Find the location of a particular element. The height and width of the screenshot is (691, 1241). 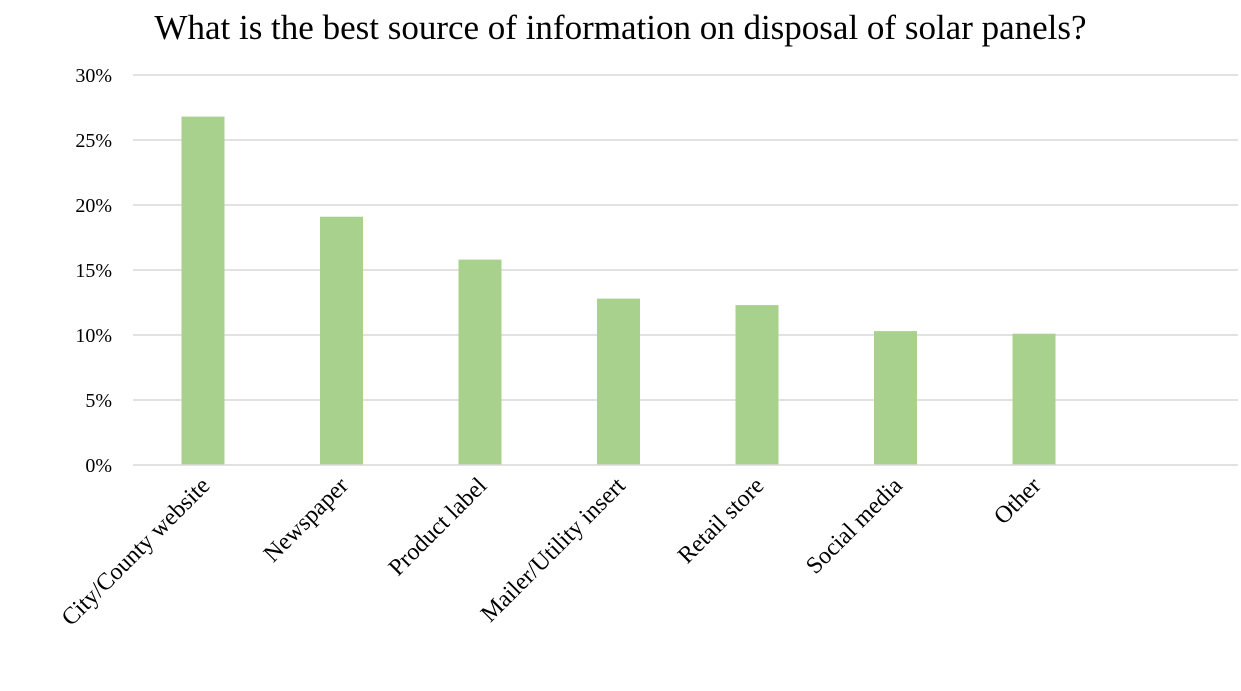

x-category-label: Newspaper is located at coordinates (306, 520).